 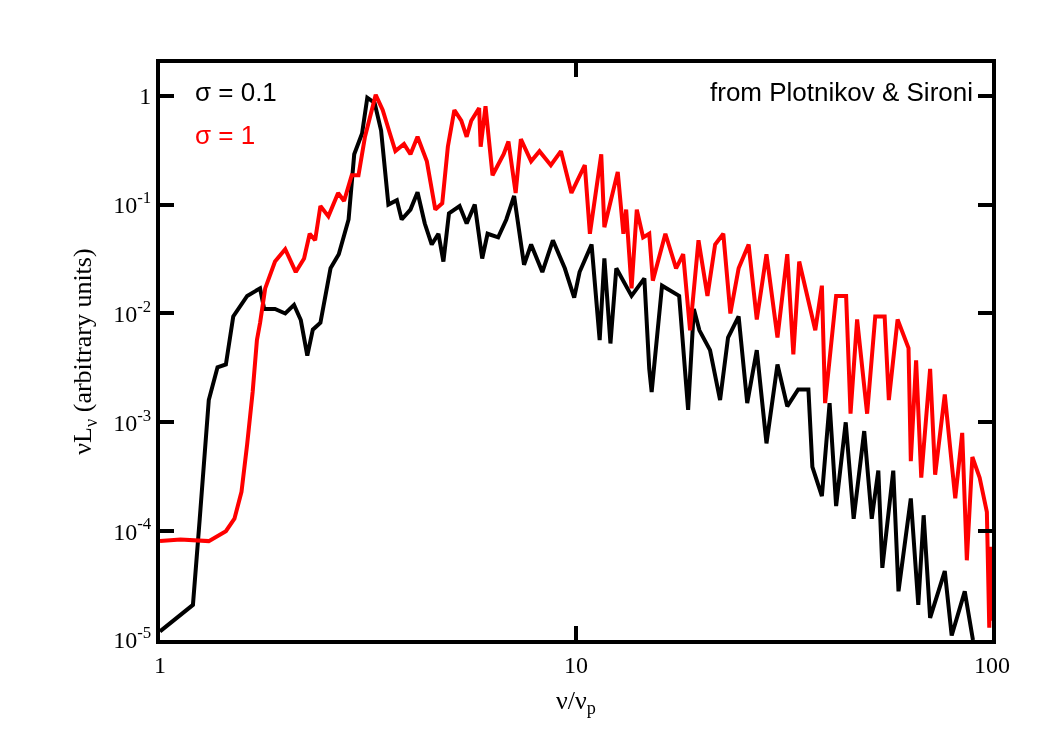 What do you see at coordinates (576, 702) in the screenshot?
I see `x-axis-title: ν/ν$_{p}$` at bounding box center [576, 702].